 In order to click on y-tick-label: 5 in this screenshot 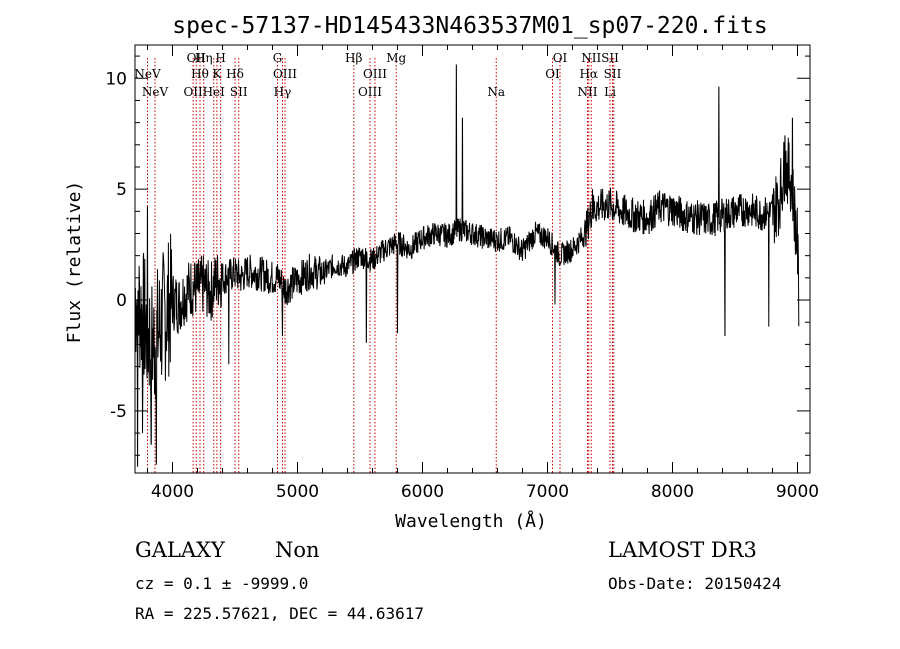, I will do `click(121, 190)`.